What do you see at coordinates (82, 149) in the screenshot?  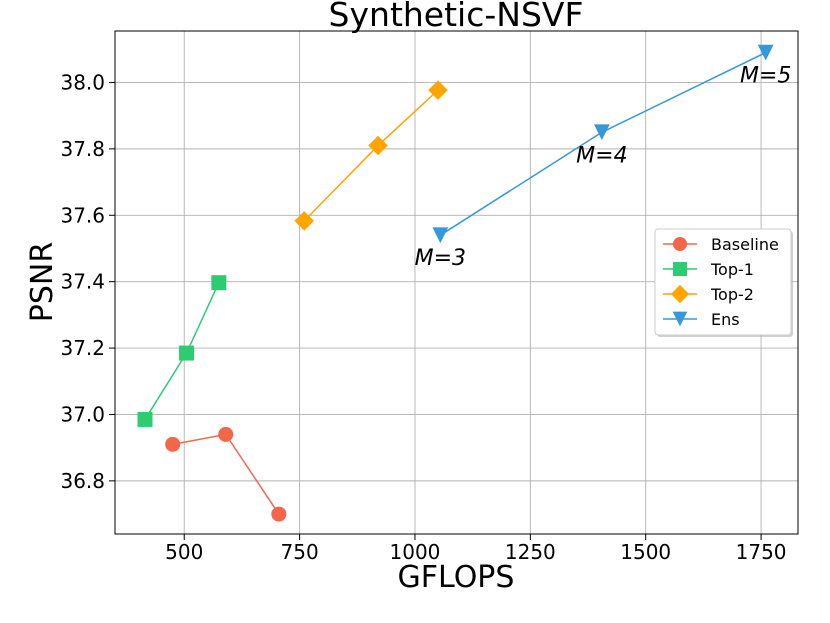 I see `y-tick-label: 37.8` at bounding box center [82, 149].